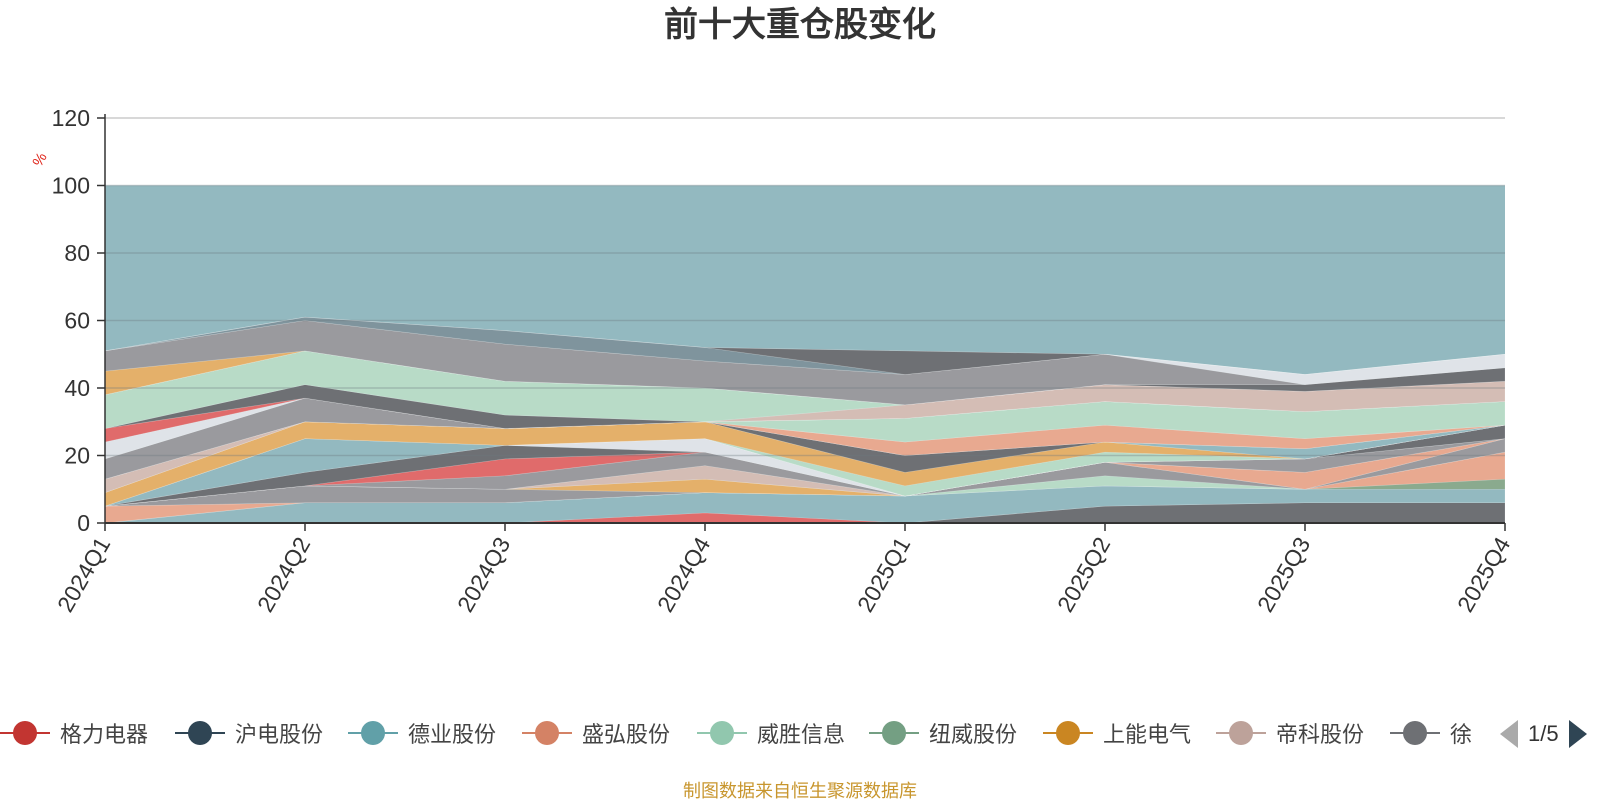 This screenshot has height=803, width=1600. I want to click on legend-item: 格力电器, so click(74, 733).